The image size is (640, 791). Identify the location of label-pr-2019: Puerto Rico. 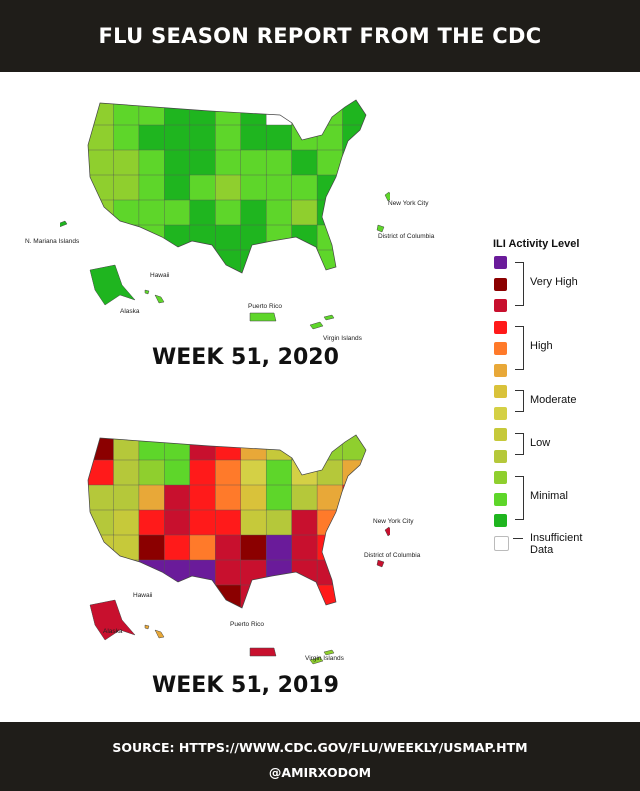
(247, 624).